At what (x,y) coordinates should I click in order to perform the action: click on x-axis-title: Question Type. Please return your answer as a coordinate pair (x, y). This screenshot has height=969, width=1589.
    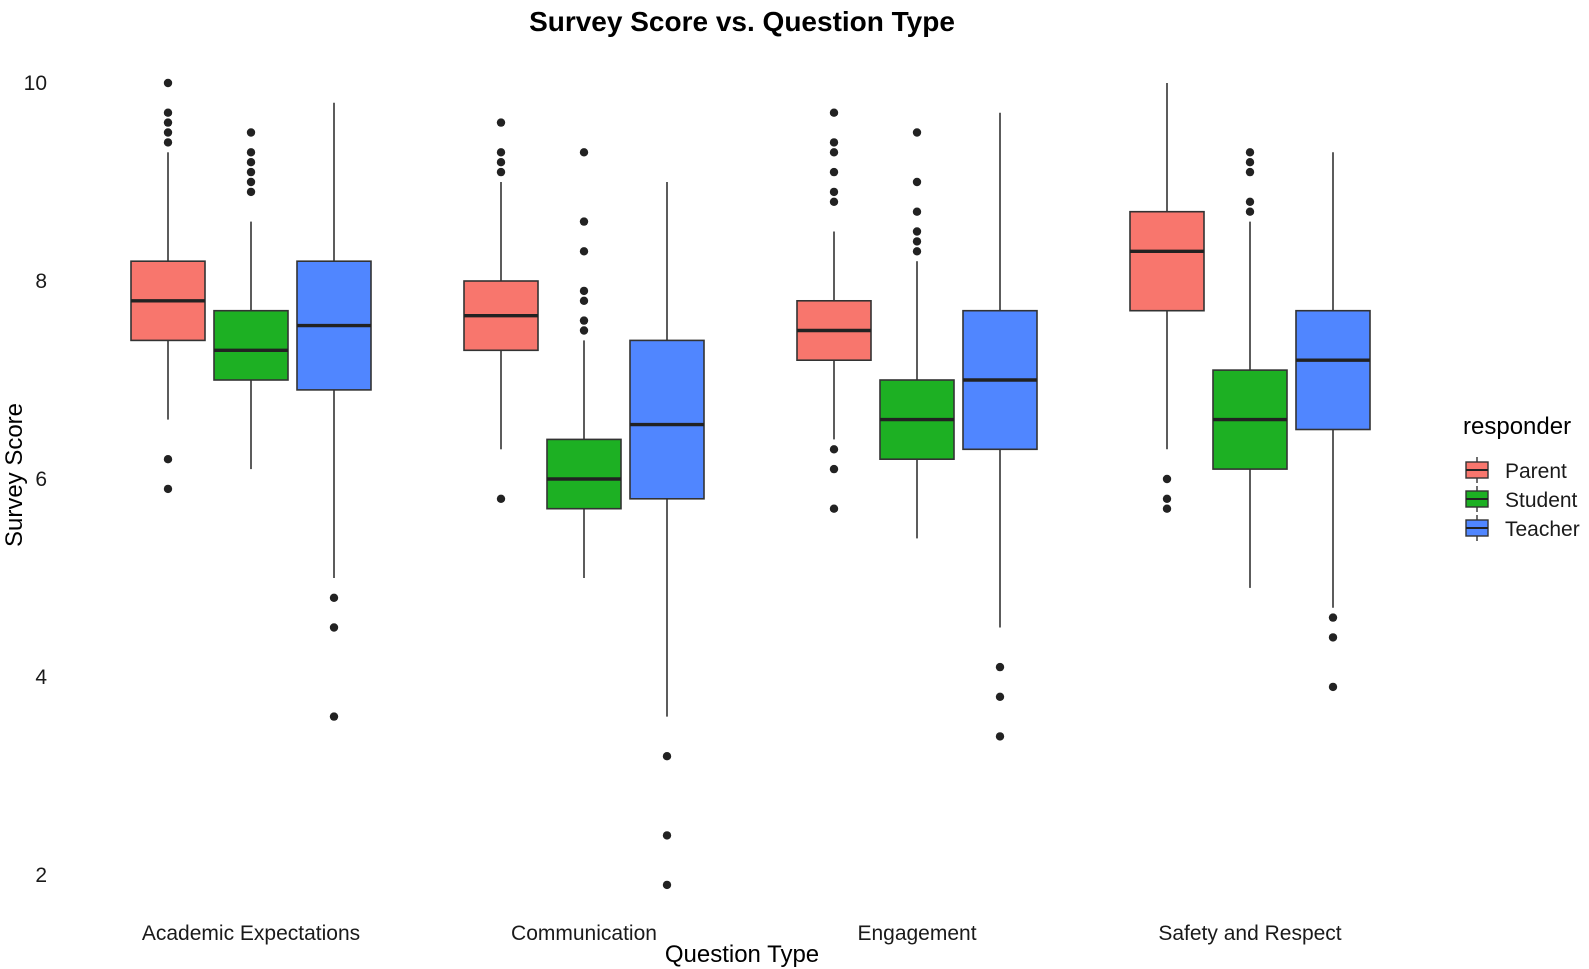
    Looking at the image, I should click on (742, 954).